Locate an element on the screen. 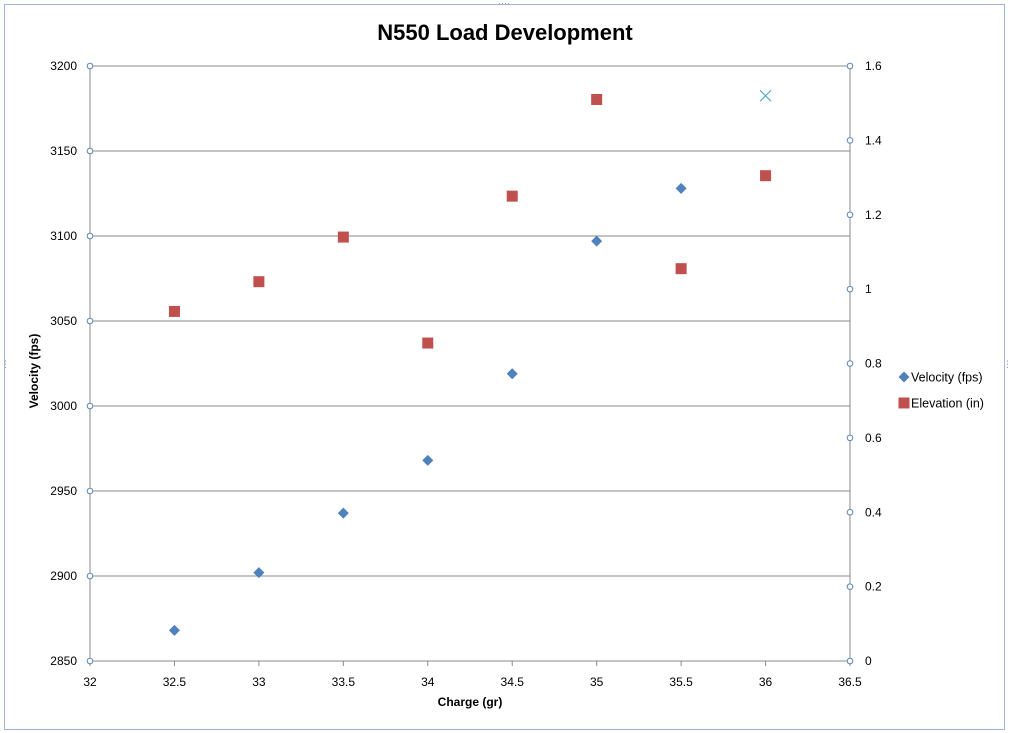 This screenshot has width=1024, height=733. legend-item: Velocity (fps) is located at coordinates (940, 378).